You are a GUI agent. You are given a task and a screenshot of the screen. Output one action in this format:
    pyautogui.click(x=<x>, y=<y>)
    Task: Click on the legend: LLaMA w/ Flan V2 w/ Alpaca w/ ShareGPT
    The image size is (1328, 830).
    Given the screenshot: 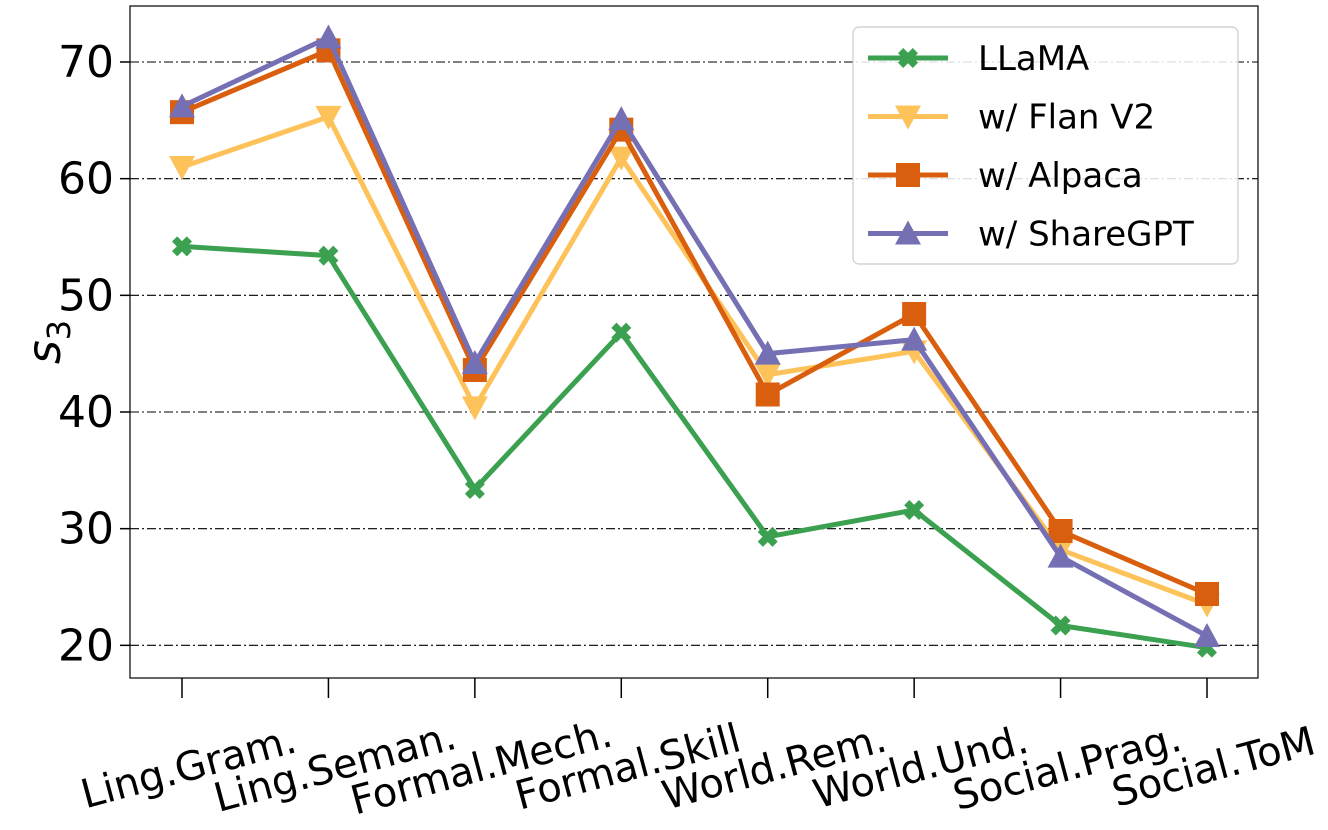 What is the action you would take?
    pyautogui.click(x=1045, y=145)
    